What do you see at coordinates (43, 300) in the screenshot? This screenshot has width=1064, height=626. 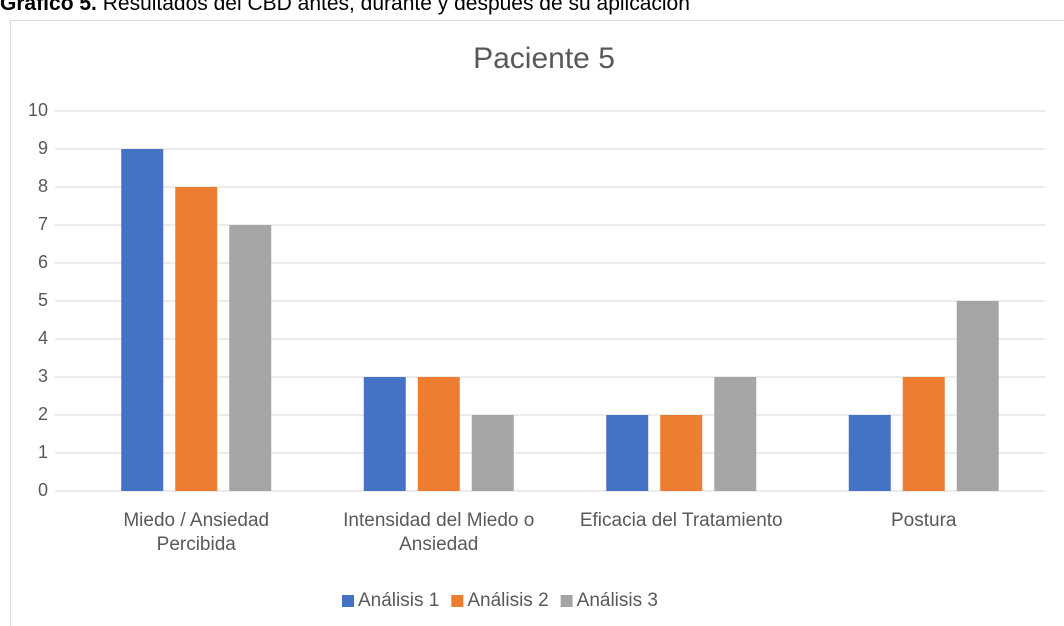 I see `y-tick-label: 5` at bounding box center [43, 300].